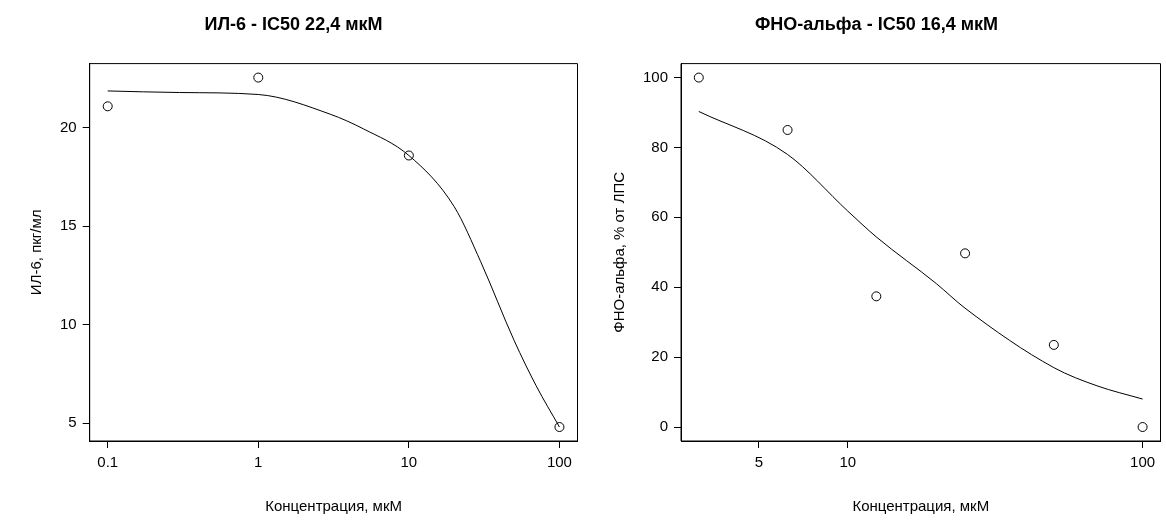 The height and width of the screenshot is (528, 1166). What do you see at coordinates (258, 462) in the screenshot?
I see `x-tick-label: 1` at bounding box center [258, 462].